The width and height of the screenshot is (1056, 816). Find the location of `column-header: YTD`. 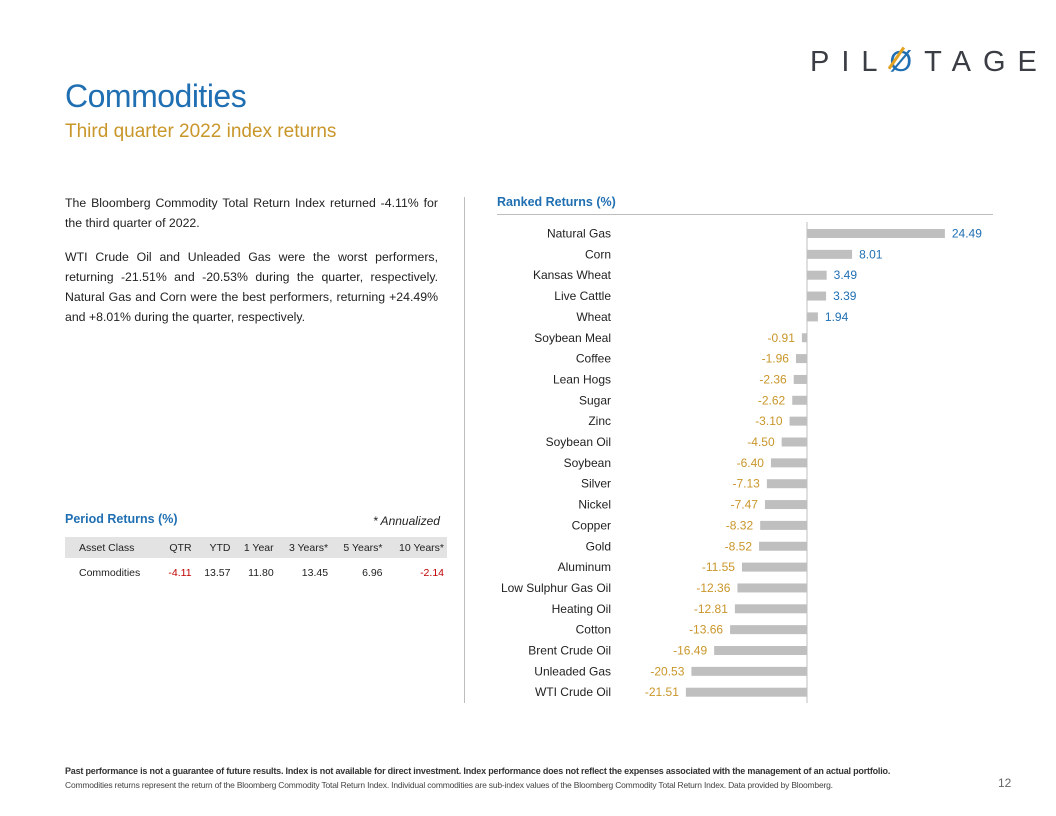

column-header: YTD is located at coordinates (214, 547).